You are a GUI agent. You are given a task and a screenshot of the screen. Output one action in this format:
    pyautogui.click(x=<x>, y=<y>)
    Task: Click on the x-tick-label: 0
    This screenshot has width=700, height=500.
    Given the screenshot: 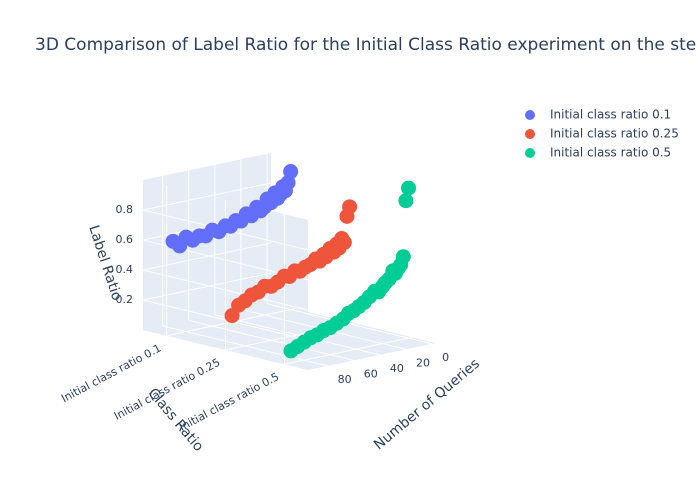 What is the action you would take?
    pyautogui.click(x=445, y=357)
    